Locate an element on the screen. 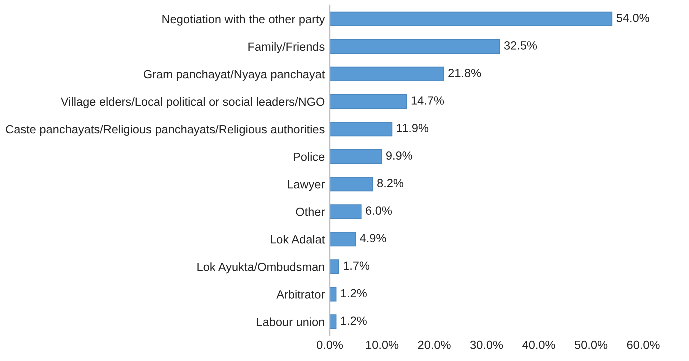  y-tick-label: Police is located at coordinates (309, 157).